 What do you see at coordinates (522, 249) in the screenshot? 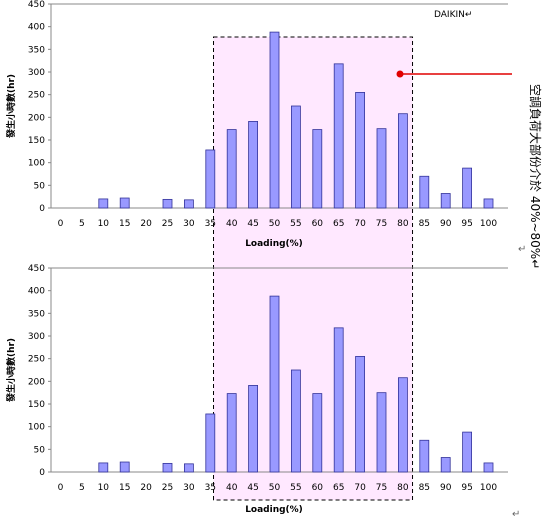
I see `paragraph-mark-1: ↵` at bounding box center [522, 249].